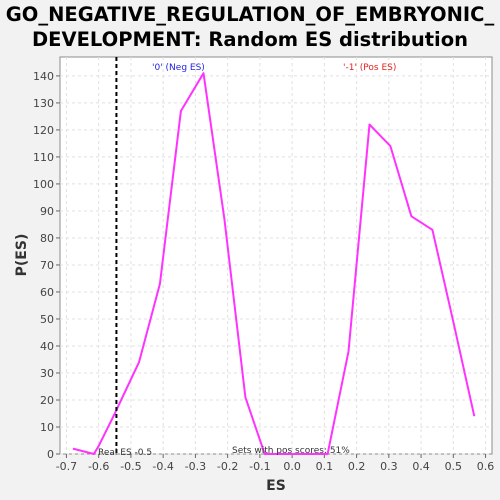  I want to click on x-tick-label: -0.6, so click(98, 466).